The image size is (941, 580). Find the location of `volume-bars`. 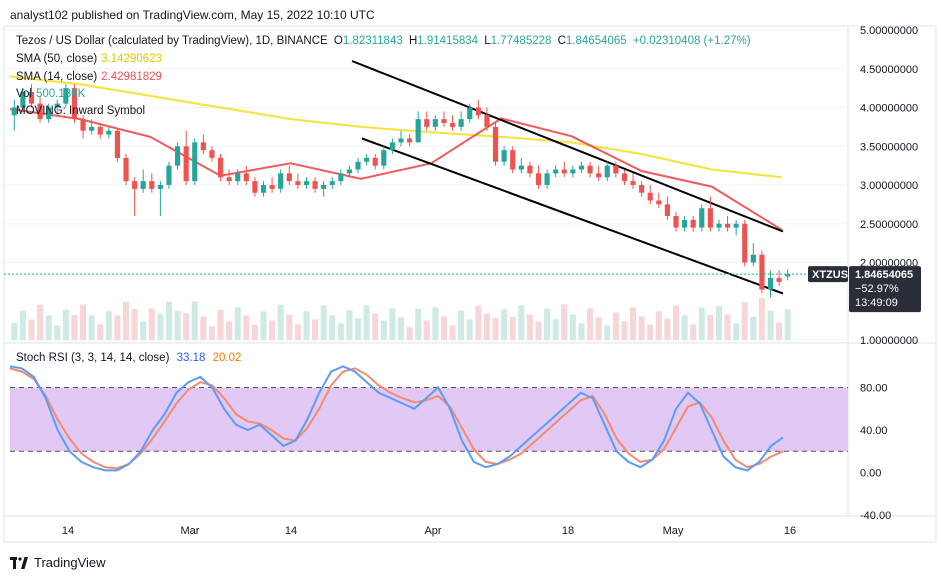

volume-bars is located at coordinates (401, 319).